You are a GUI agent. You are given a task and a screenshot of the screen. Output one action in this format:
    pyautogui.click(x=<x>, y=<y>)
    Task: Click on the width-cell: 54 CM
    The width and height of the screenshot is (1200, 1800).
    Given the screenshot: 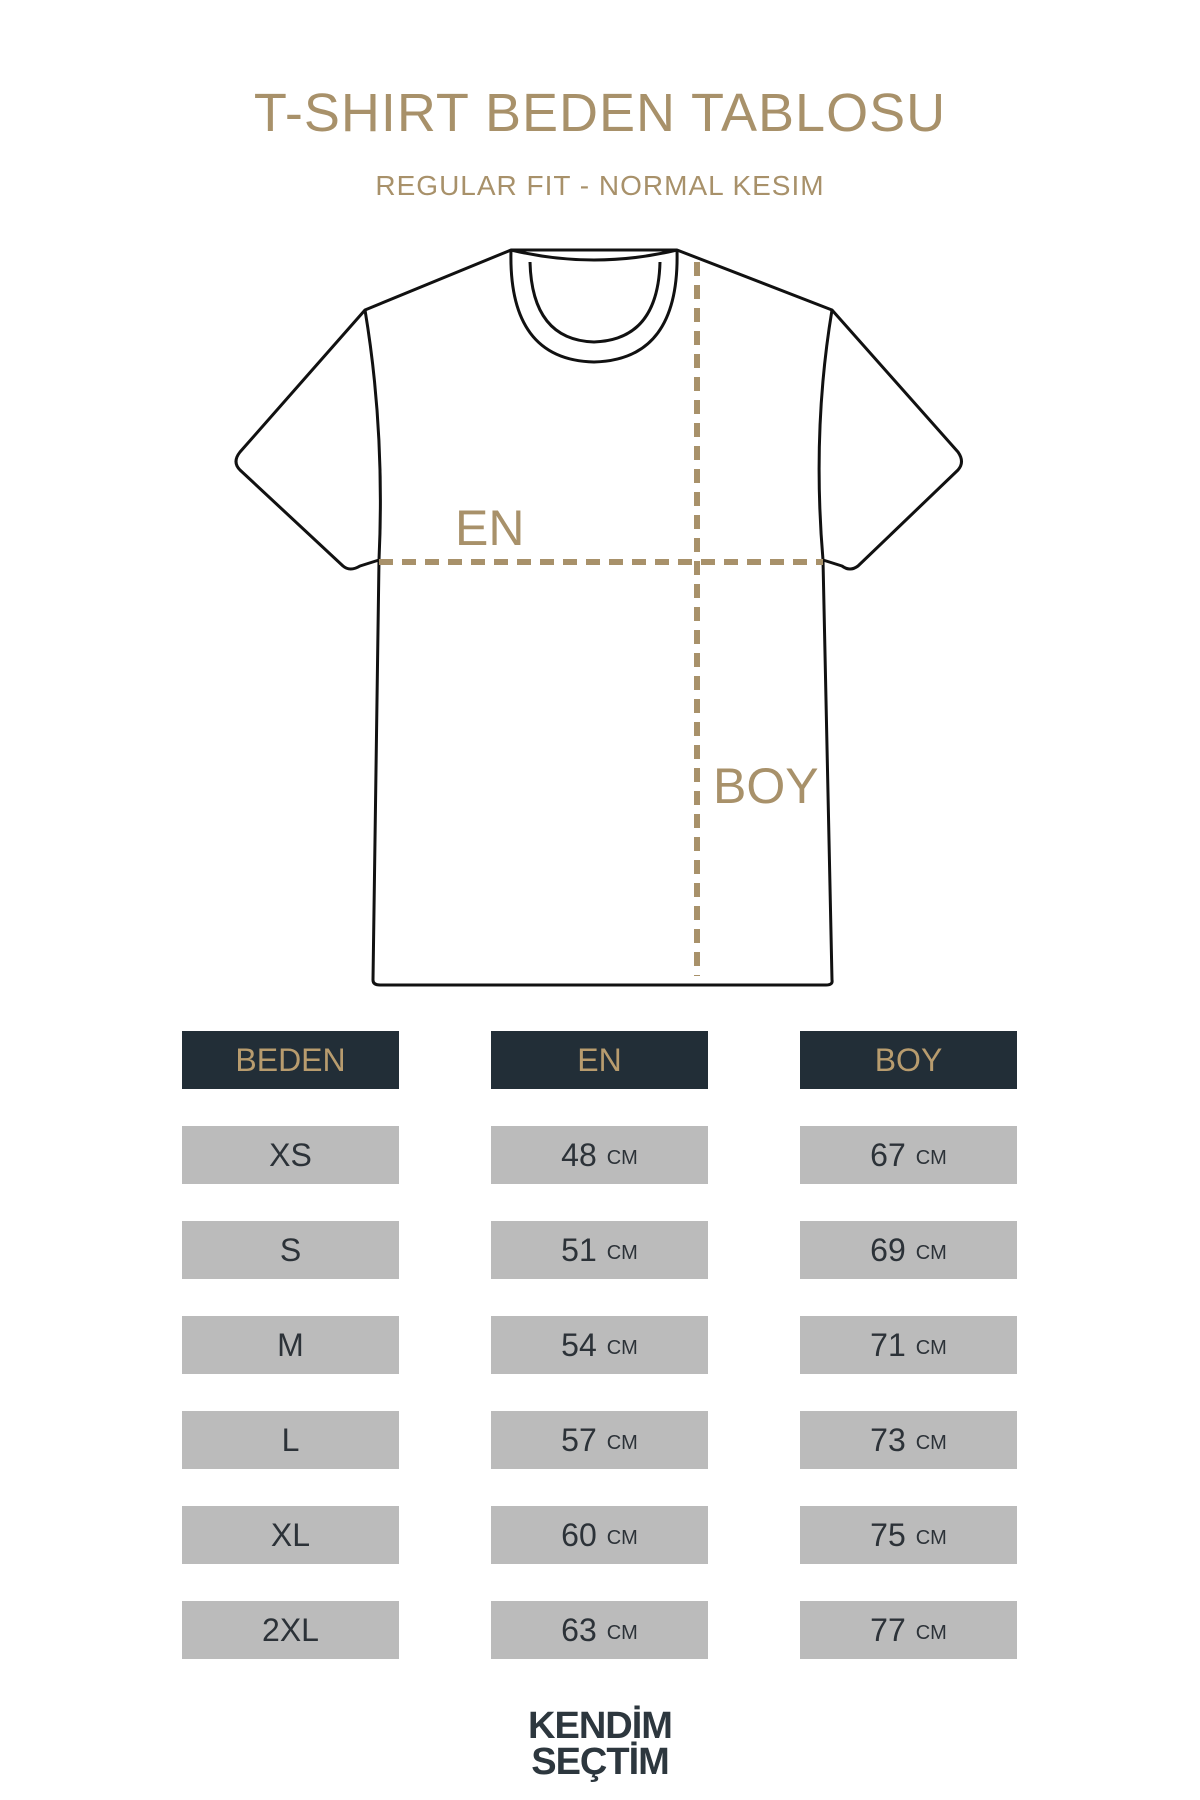 What is the action you would take?
    pyautogui.click(x=599, y=1345)
    